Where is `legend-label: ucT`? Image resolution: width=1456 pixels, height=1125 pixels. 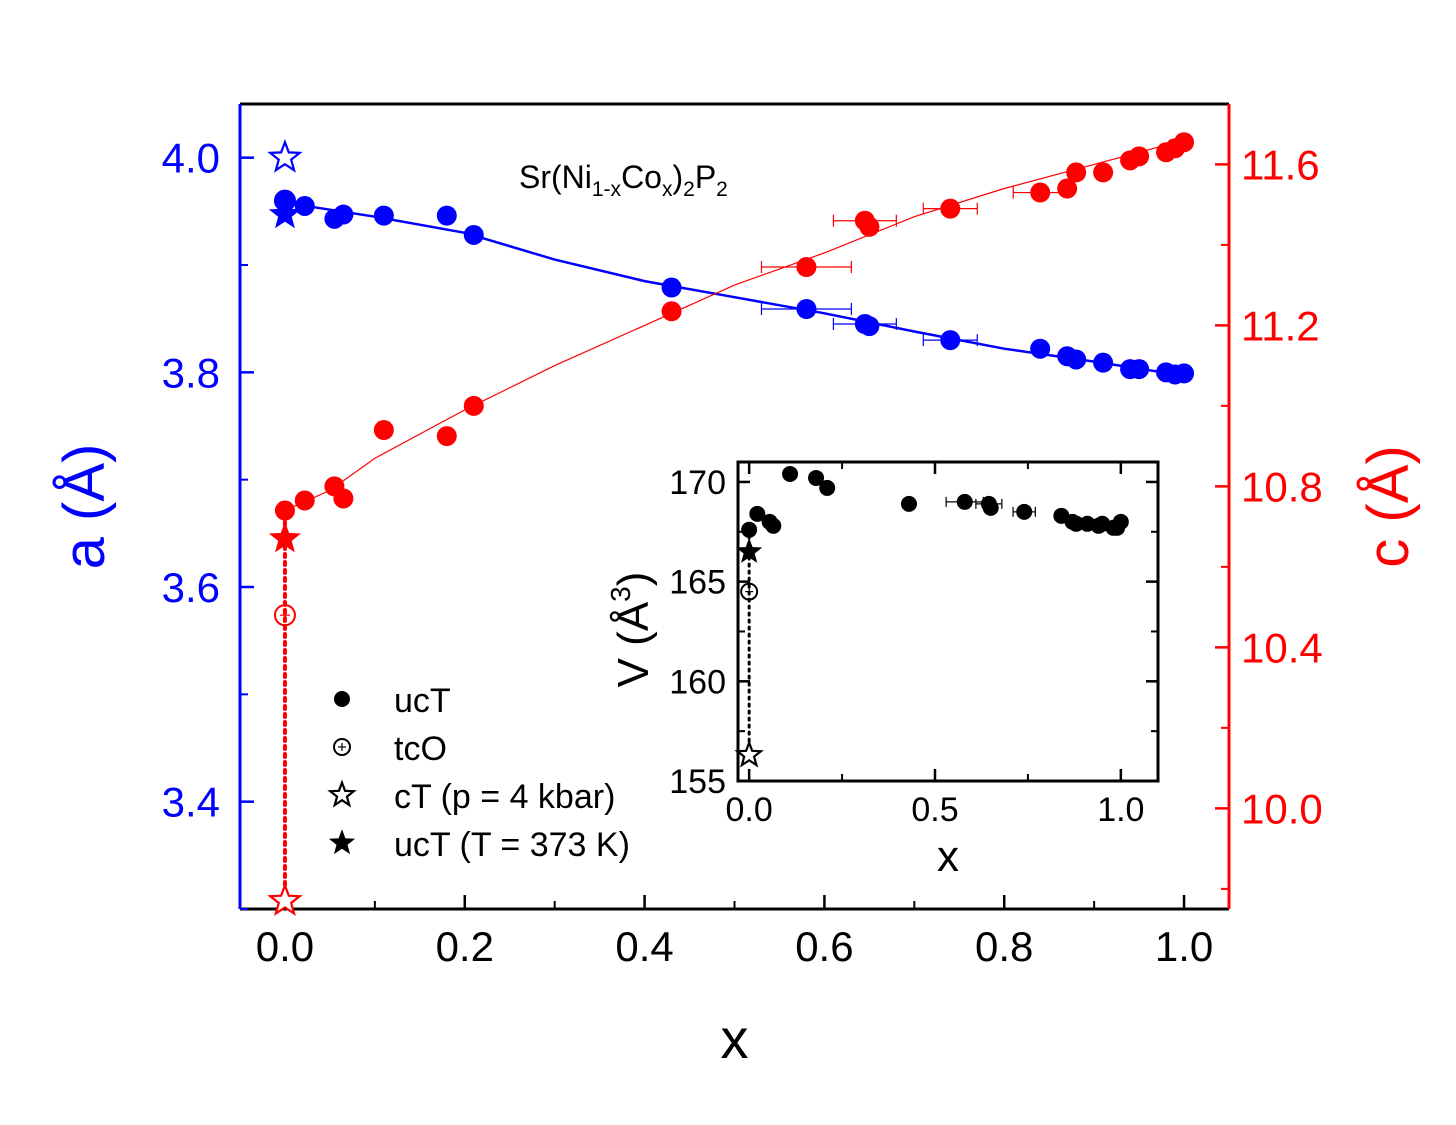
legend-label: ucT is located at coordinates (422, 701).